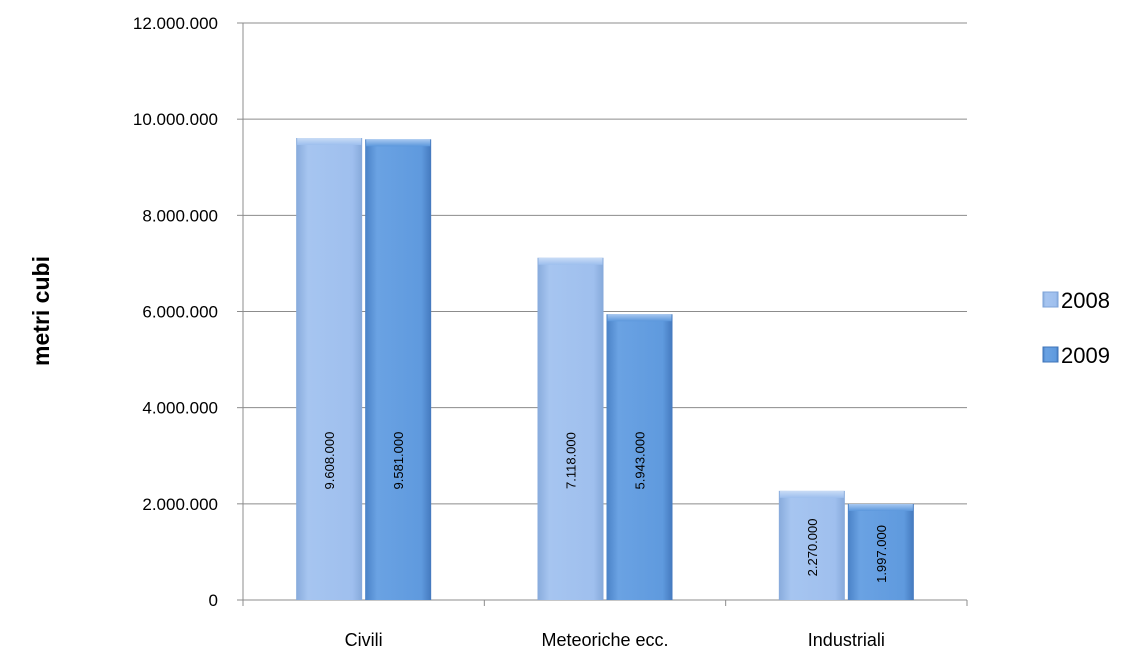 The width and height of the screenshot is (1136, 658). What do you see at coordinates (398, 461) in the screenshot?
I see `data-label: 9.581.000` at bounding box center [398, 461].